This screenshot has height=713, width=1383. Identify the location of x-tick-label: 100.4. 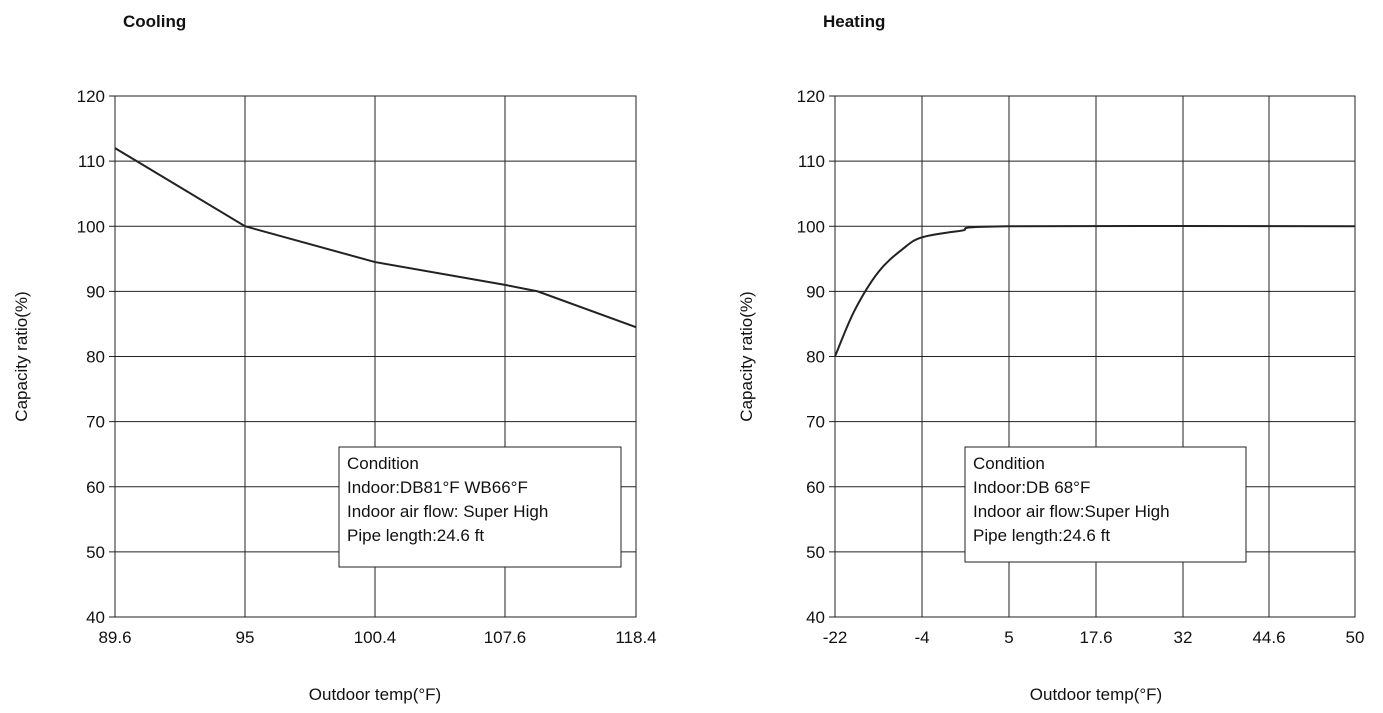
(375, 637).